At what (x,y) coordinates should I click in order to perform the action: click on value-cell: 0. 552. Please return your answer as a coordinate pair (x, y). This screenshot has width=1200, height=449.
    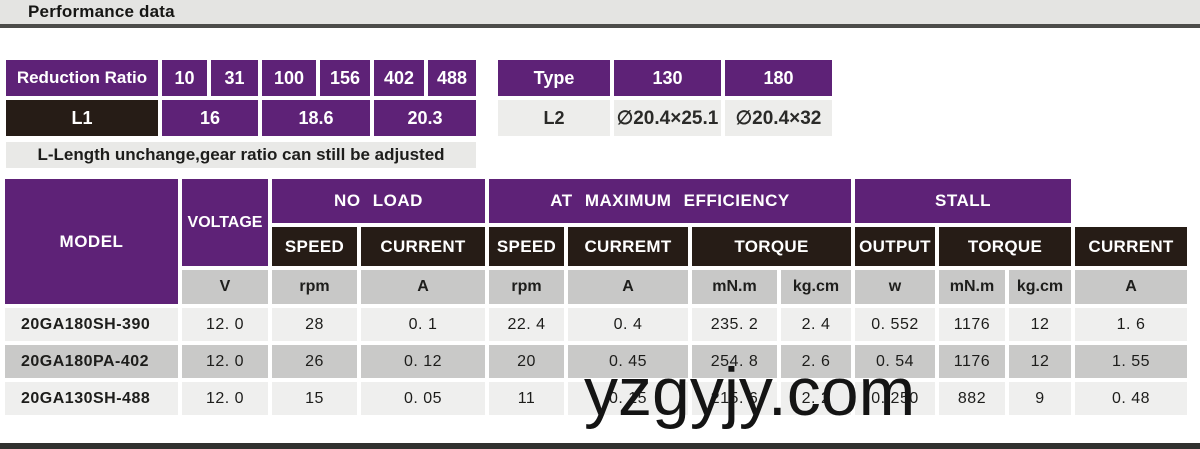
    Looking at the image, I should click on (895, 324).